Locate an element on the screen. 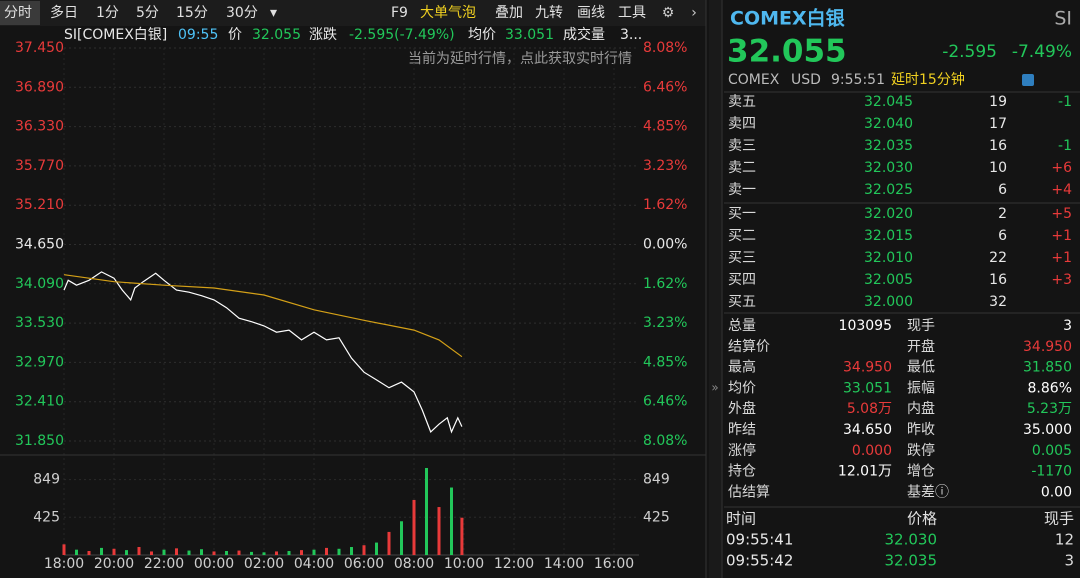 The height and width of the screenshot is (578, 1080). toolbar is located at coordinates (353, 13).